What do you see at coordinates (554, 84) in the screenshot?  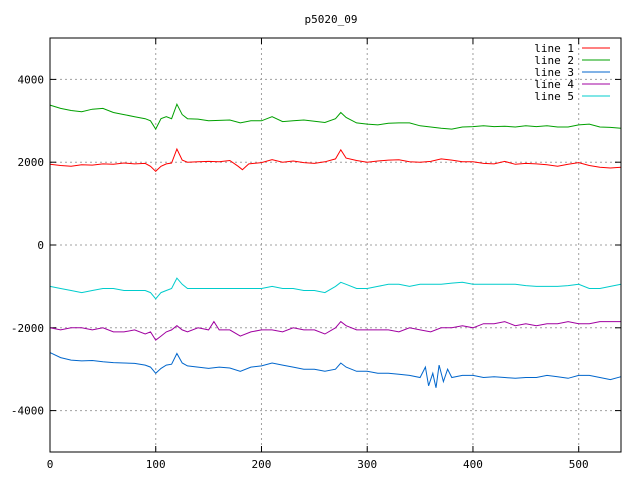 I see `legend-label-4: line 4` at bounding box center [554, 84].